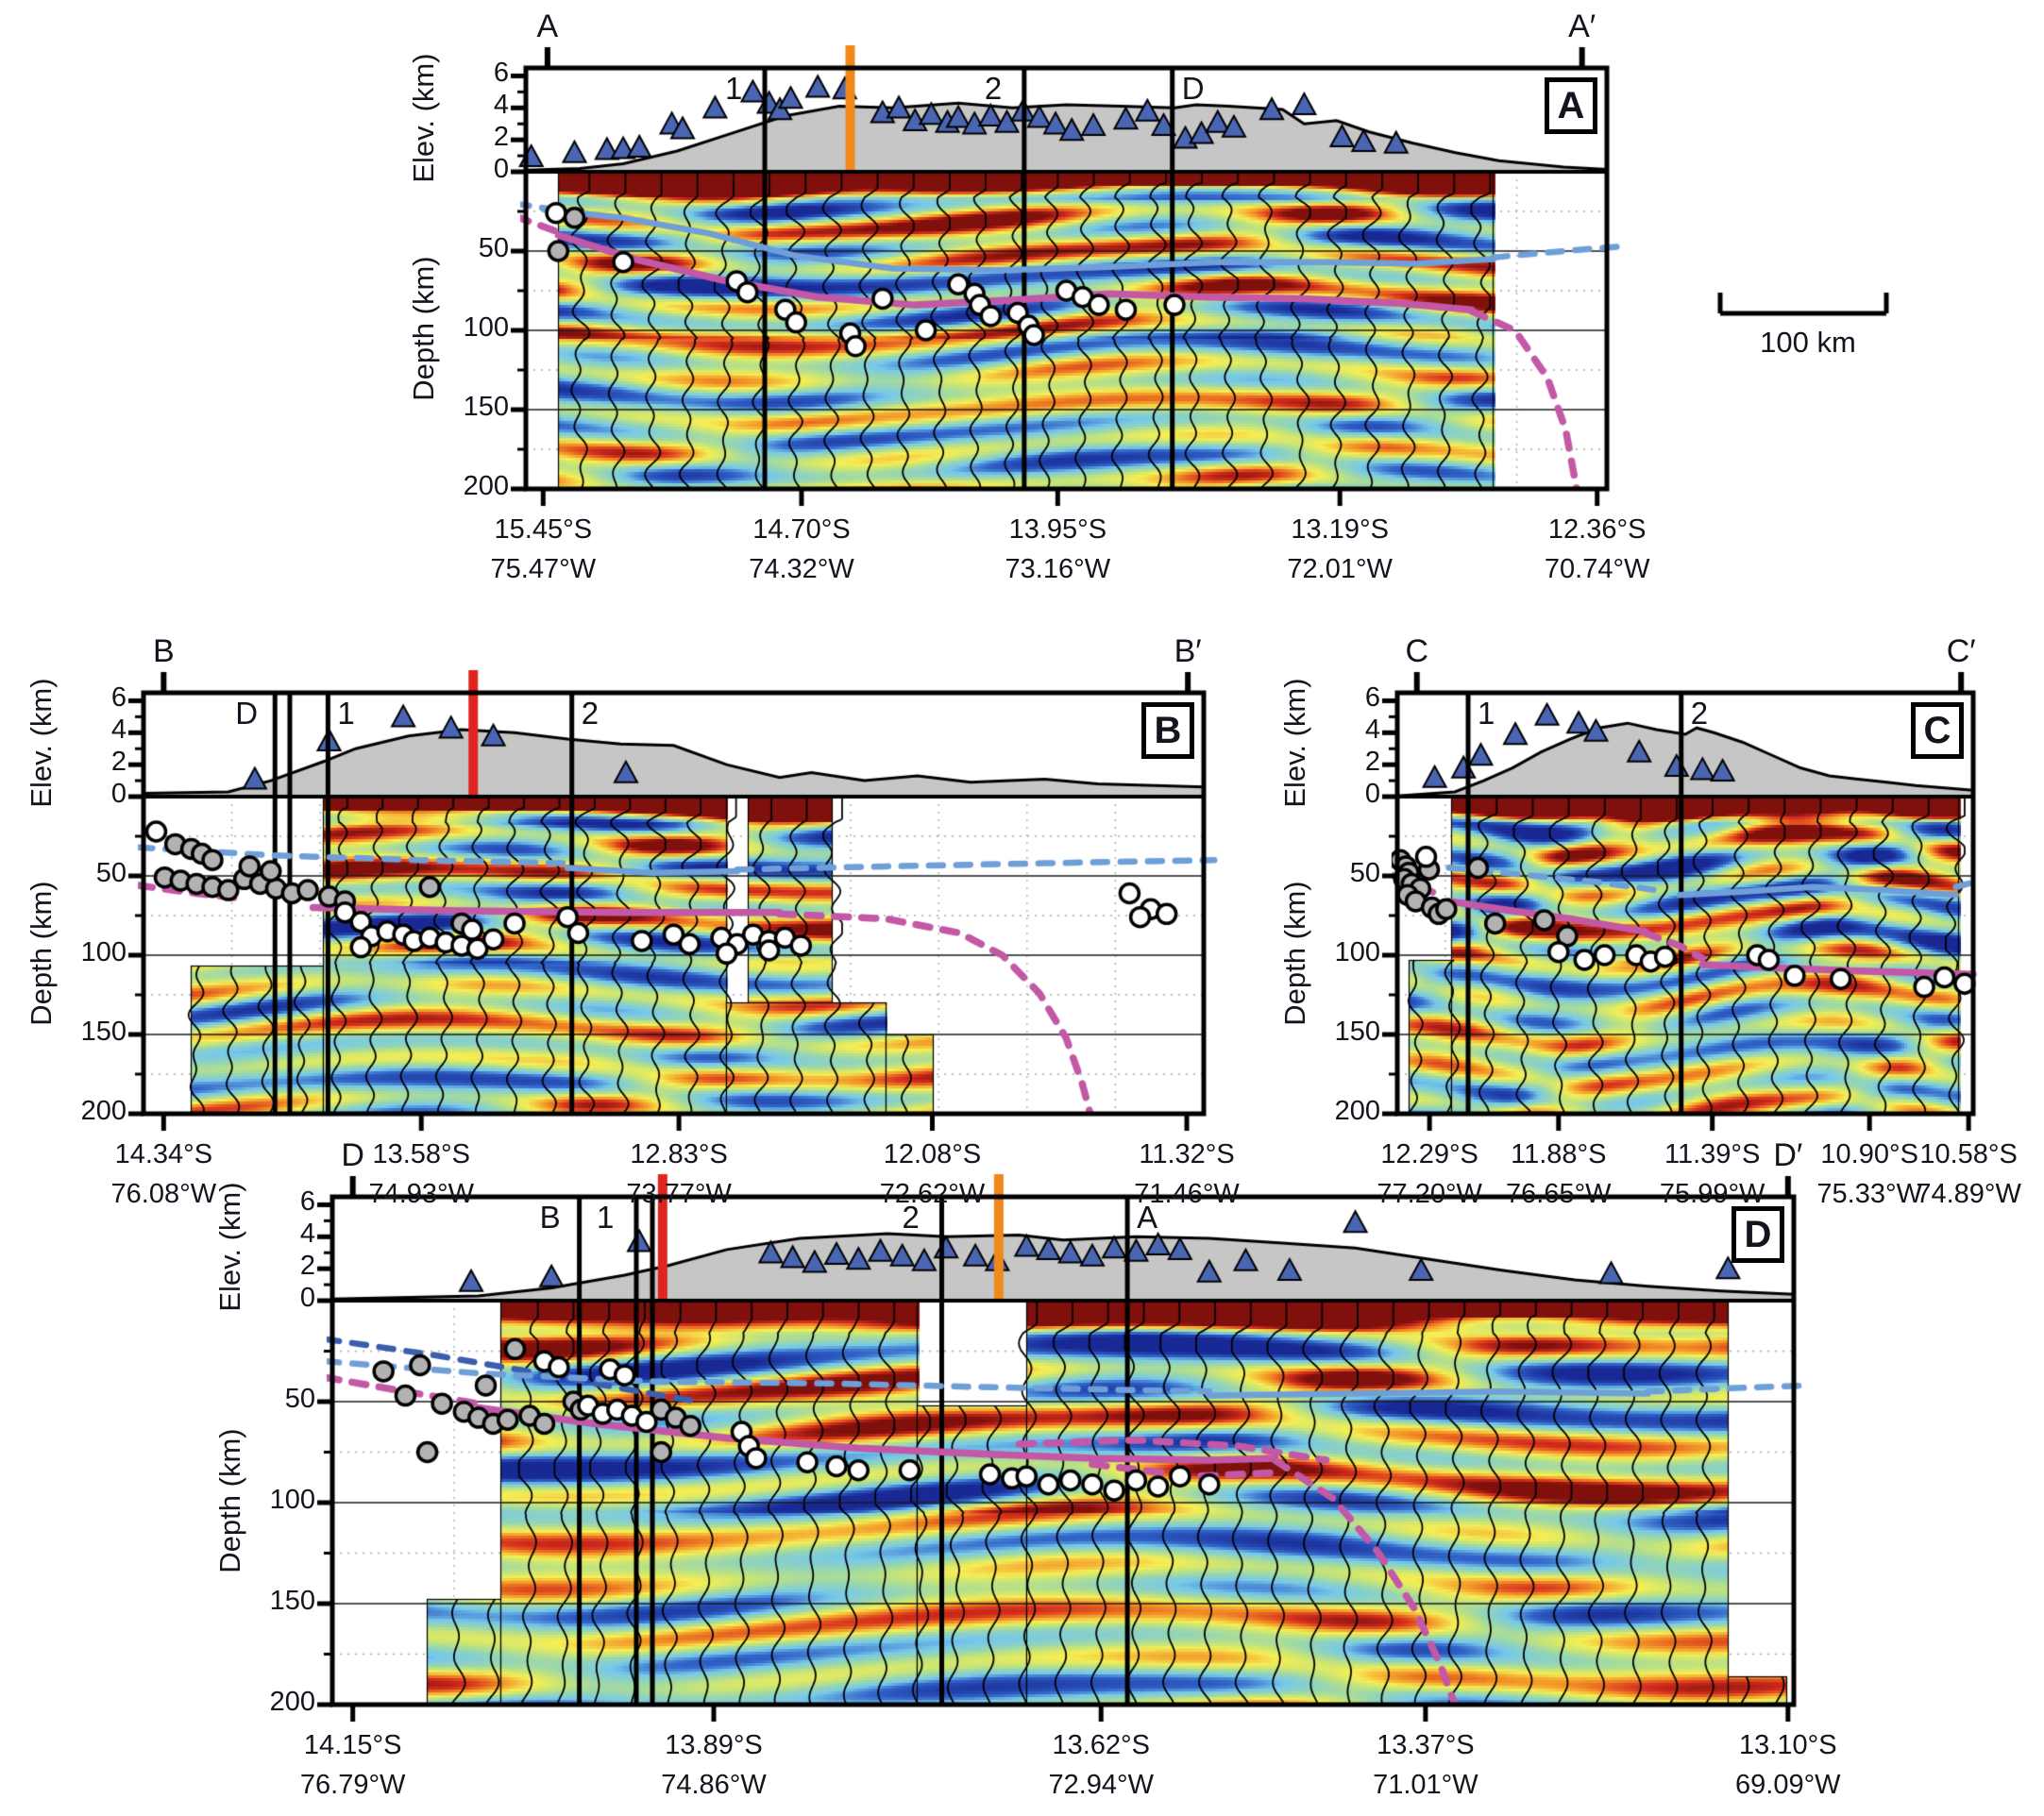 The height and width of the screenshot is (1816, 2044). I want to click on panel-c-xtick-0-lat: 12.29°S, so click(1429, 1154).